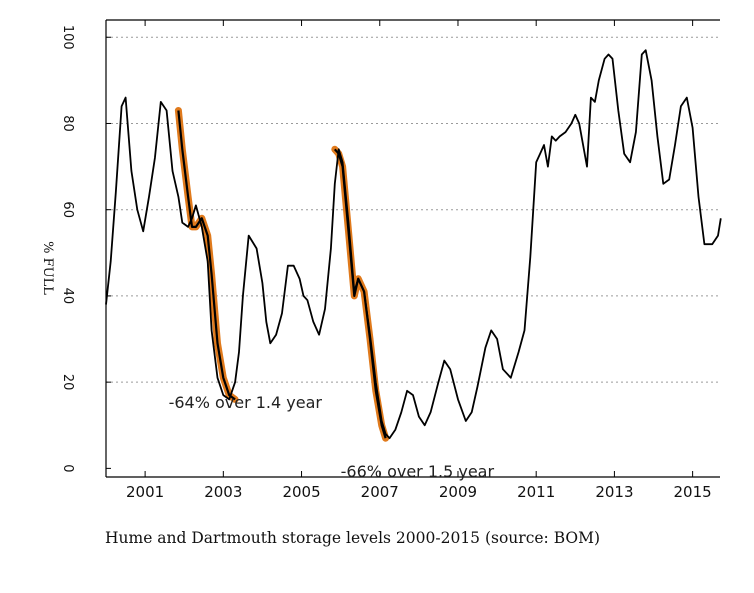 The width and height of the screenshot is (754, 593). I want to click on y-tick-label: 80, so click(67, 123).